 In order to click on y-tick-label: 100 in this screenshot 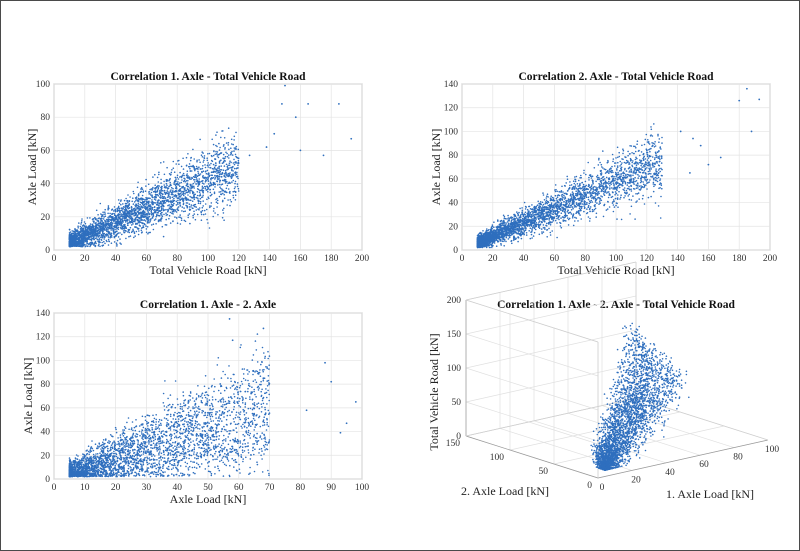, I will do `click(43, 85)`.